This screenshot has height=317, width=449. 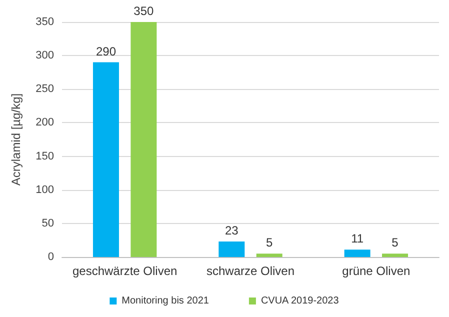 What do you see at coordinates (16, 139) in the screenshot?
I see `y-axis-title: Acrylamid [µg/kg]` at bounding box center [16, 139].